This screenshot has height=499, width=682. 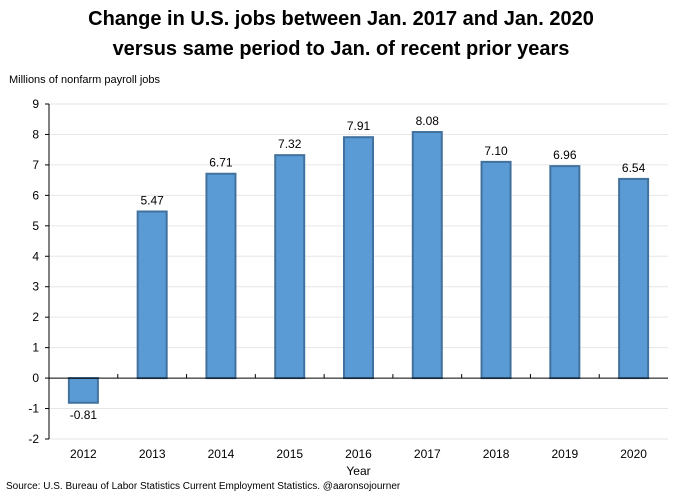 What do you see at coordinates (35, 287) in the screenshot?
I see `y-tick-label: 3` at bounding box center [35, 287].